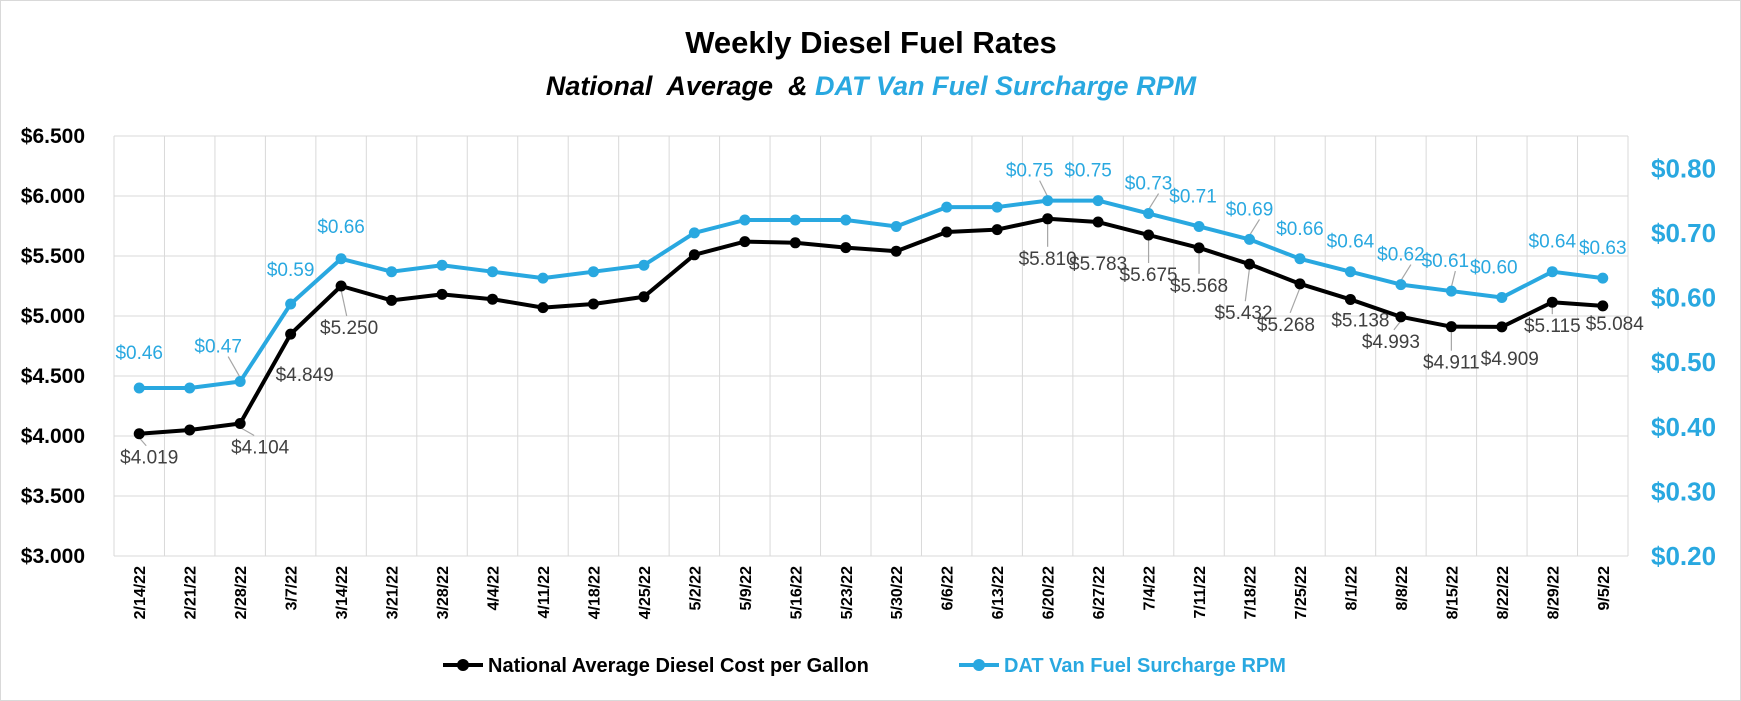 This screenshot has height=701, width=1741. Describe the element at coordinates (678, 666) in the screenshot. I see `legend-national-label: National Average Diesel Cost per Gallon` at that location.